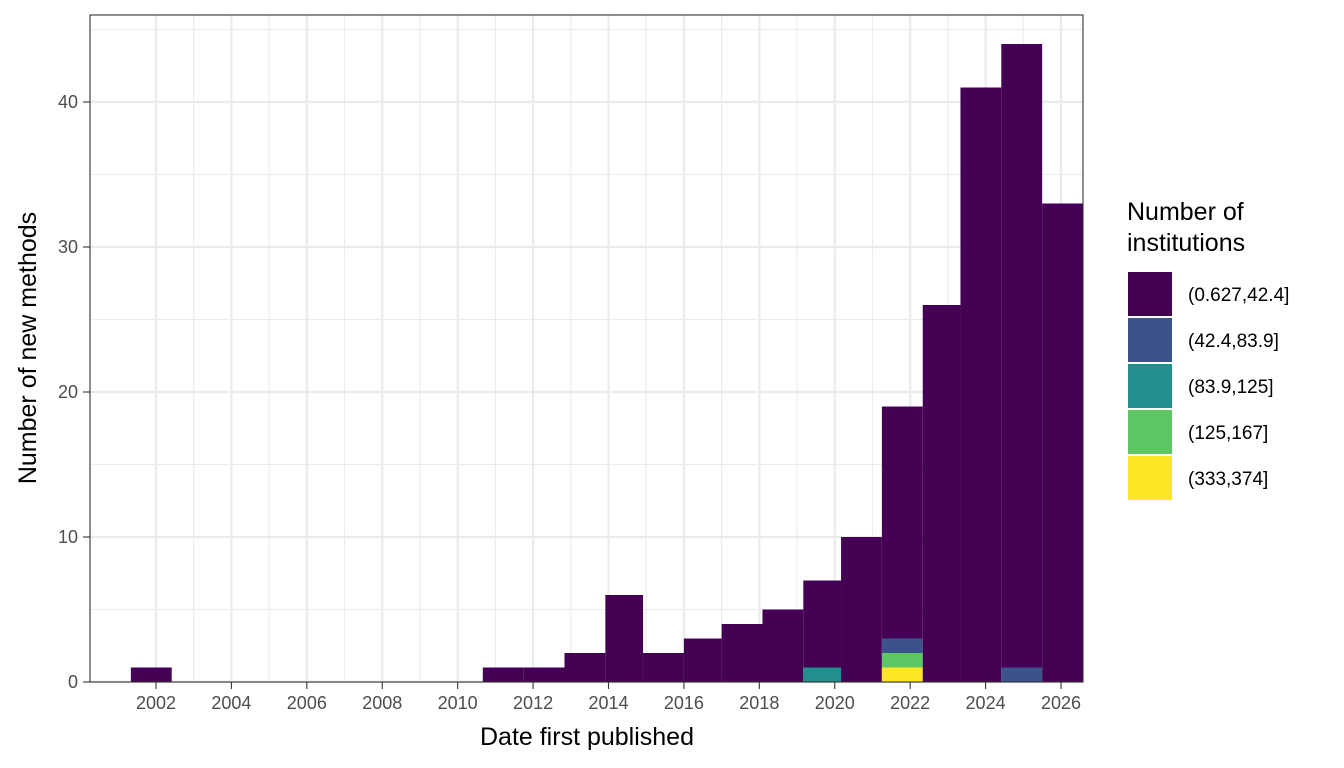  I want to click on y-axis-title: Number of new methods, so click(28, 348).